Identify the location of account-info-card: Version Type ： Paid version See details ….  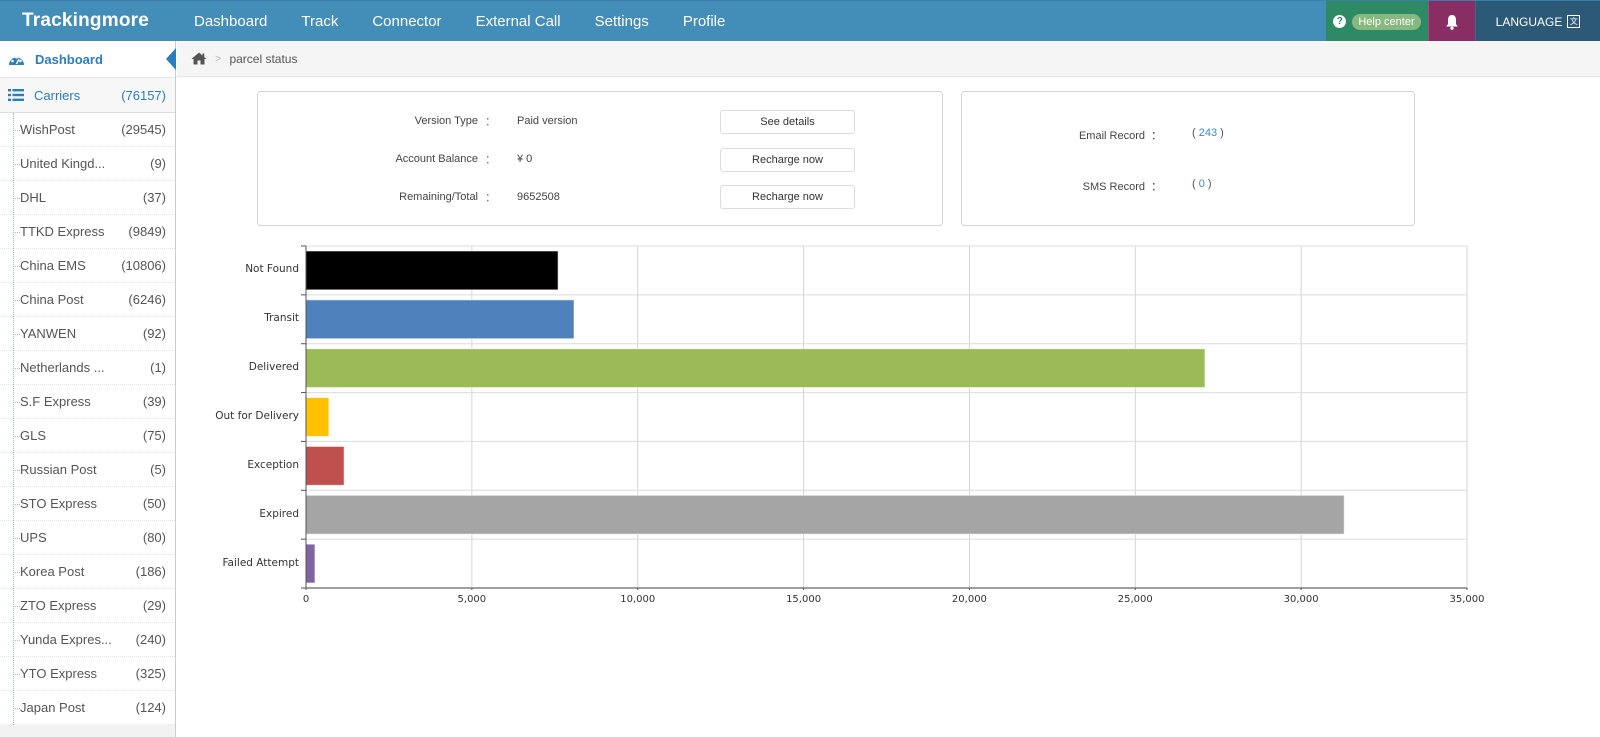
(600, 158).